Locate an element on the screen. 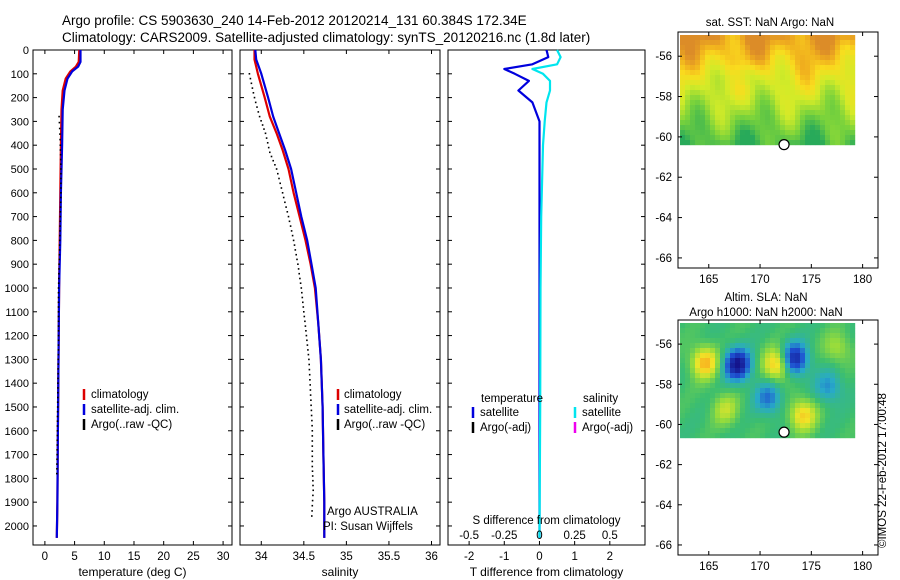 This screenshot has width=900, height=580. y-tick-label: -62 is located at coordinates (663, 466).